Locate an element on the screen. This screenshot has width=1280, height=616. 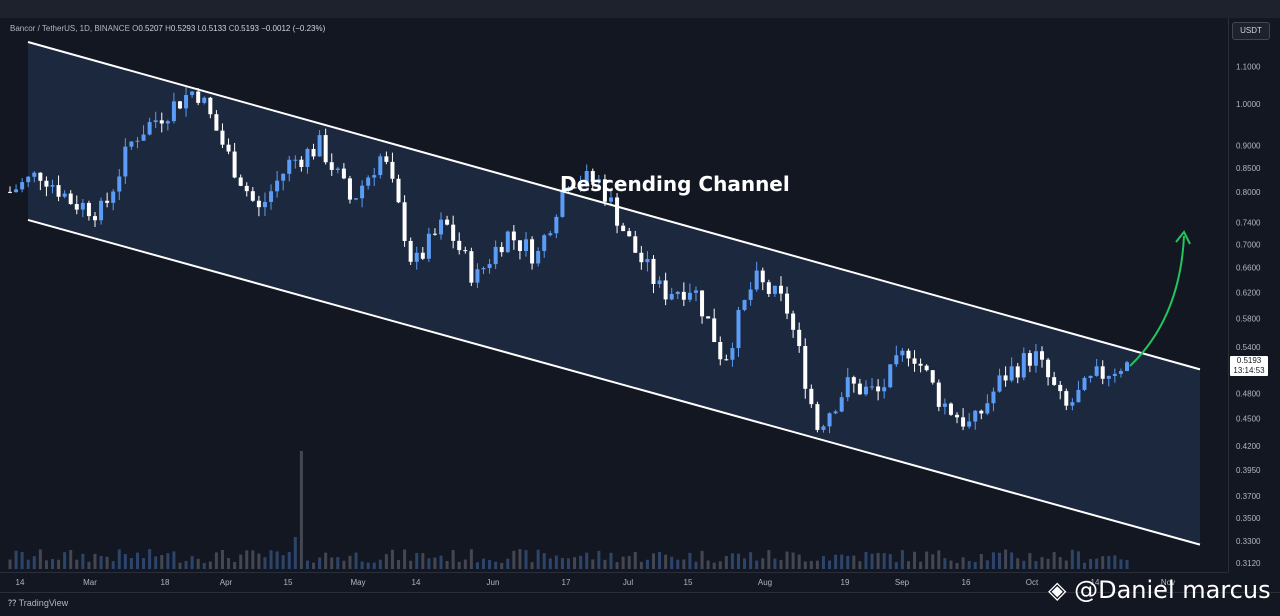
last-price-tag: 0.5193 13:14:53 is located at coordinates (1249, 366).